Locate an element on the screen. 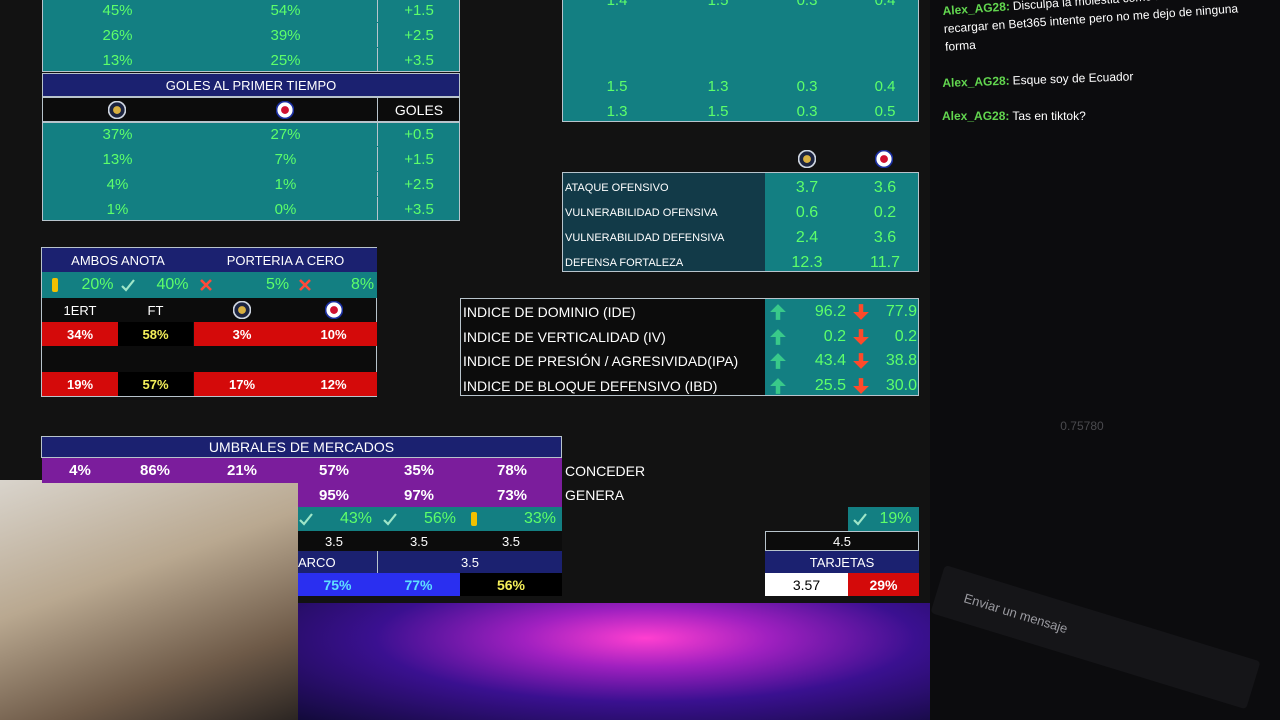  stat-value: 0.4 is located at coordinates (885, 86).